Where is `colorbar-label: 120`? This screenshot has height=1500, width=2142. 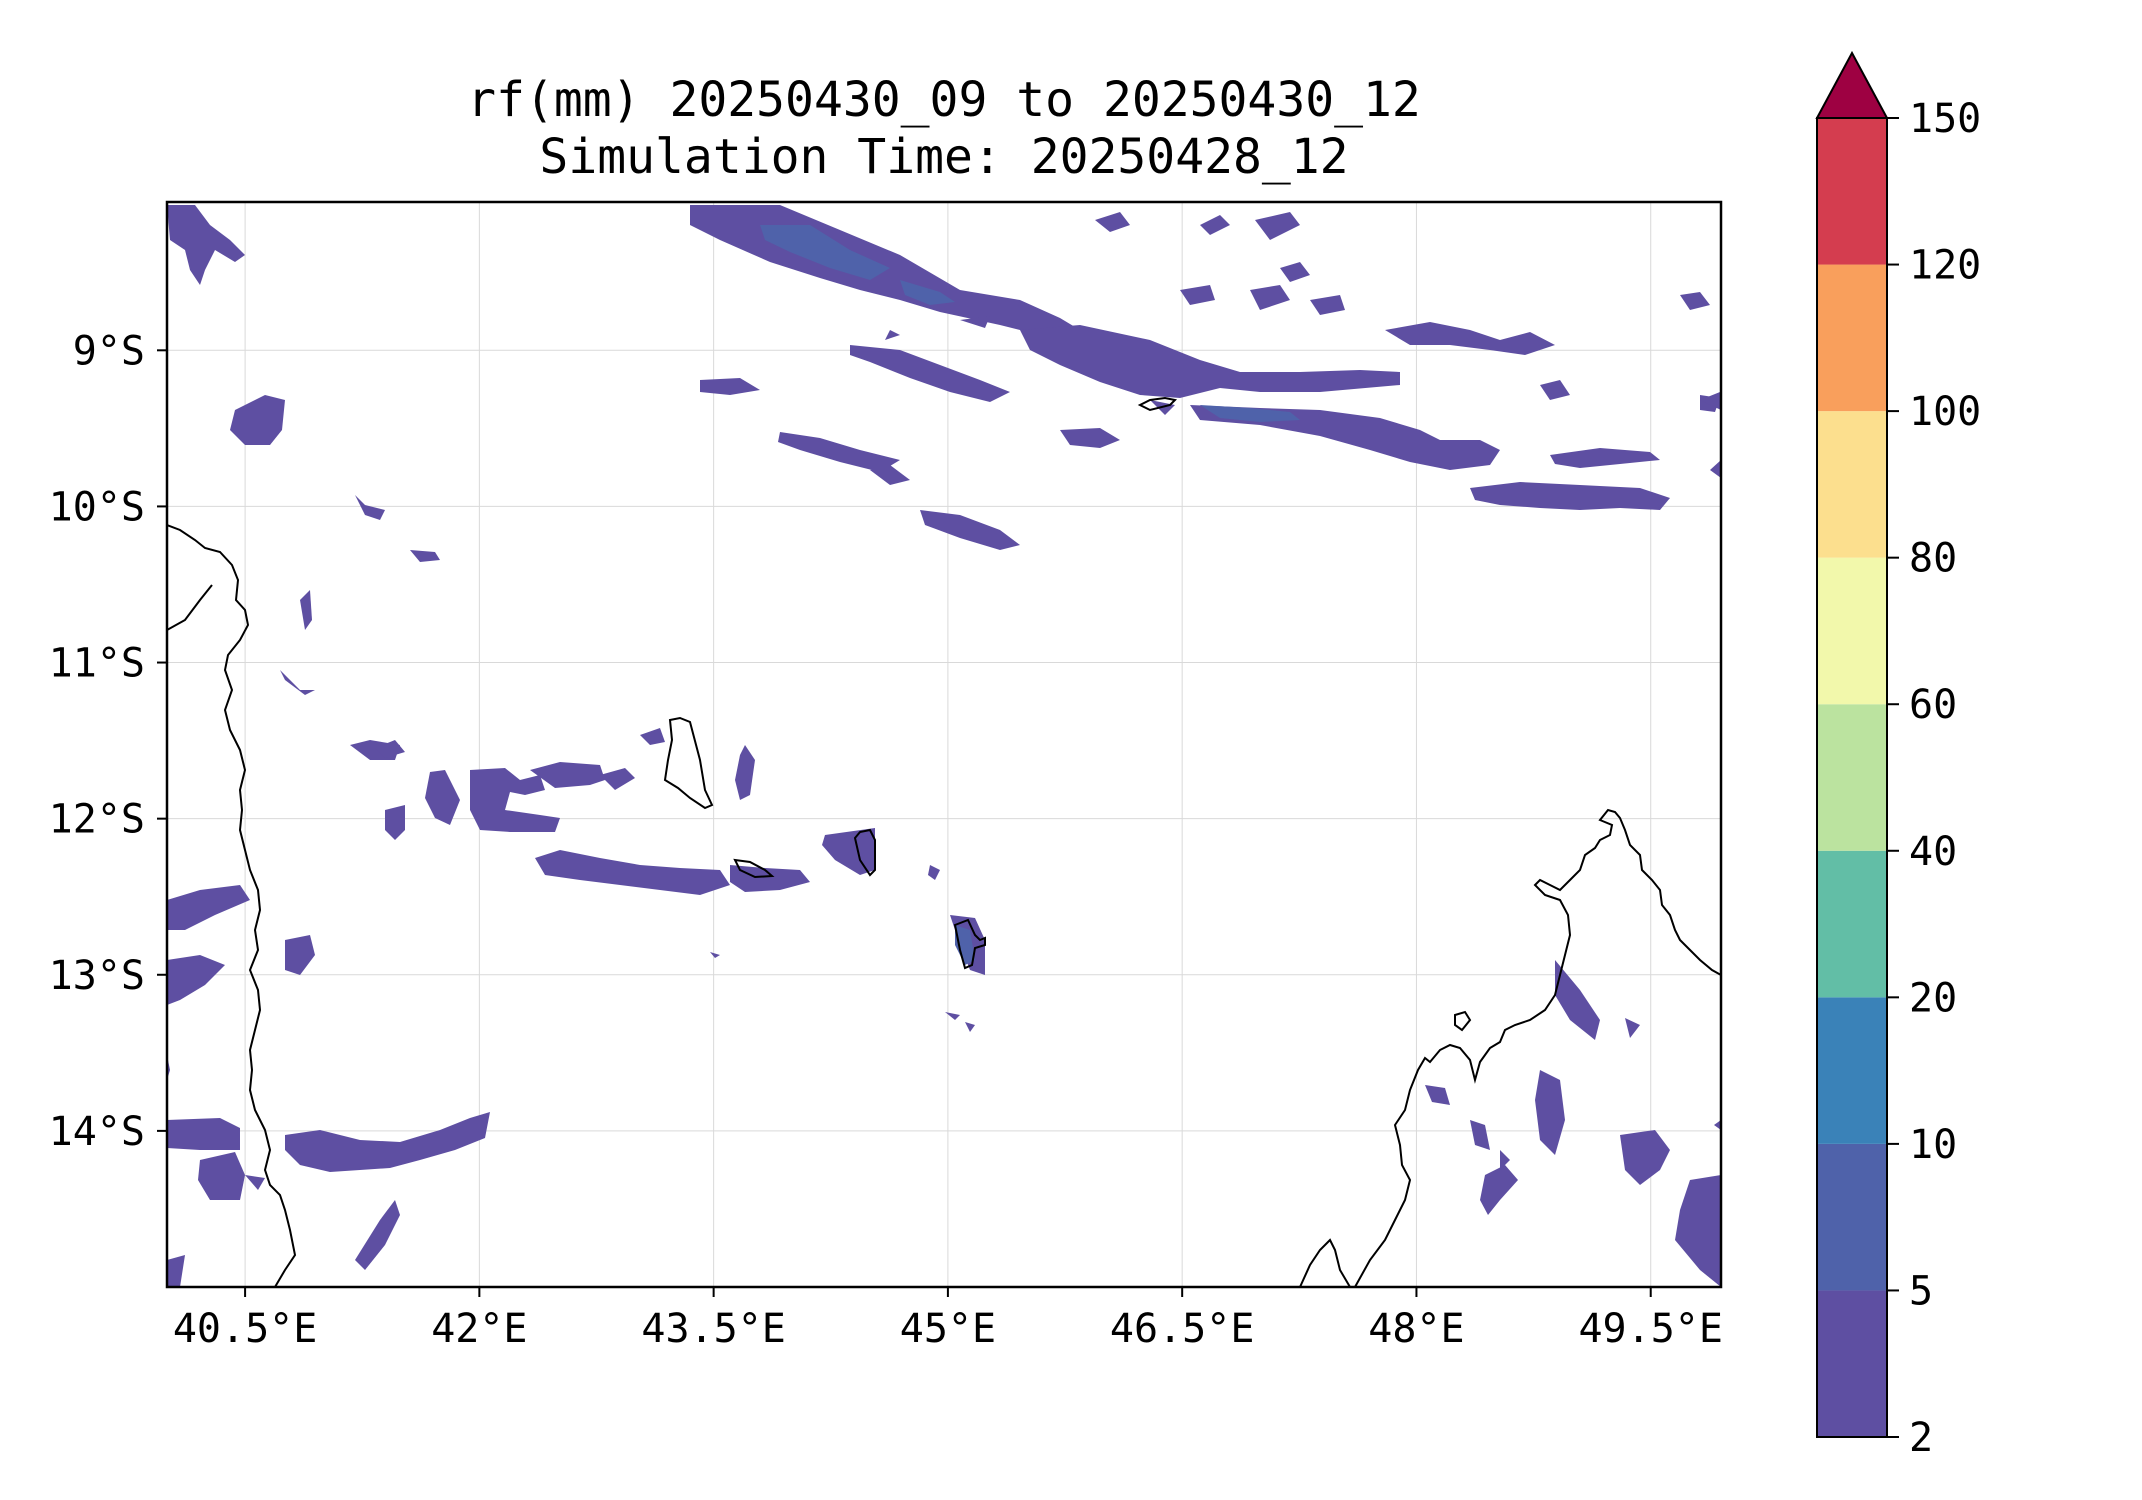 colorbar-label: 120 is located at coordinates (1945, 266).